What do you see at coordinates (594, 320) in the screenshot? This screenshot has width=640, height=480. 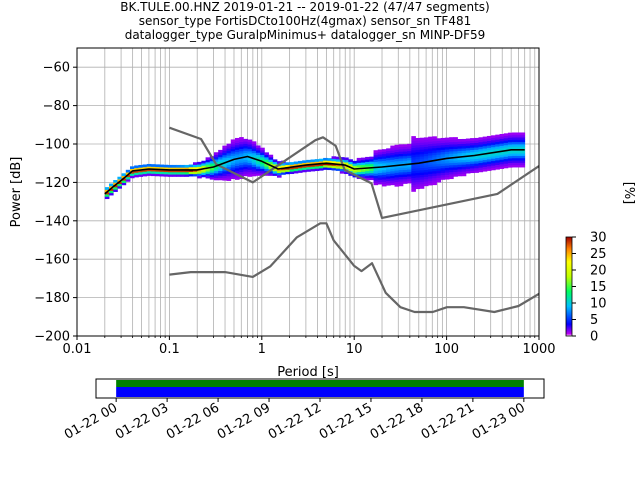 I see `colorbar-tick-label: 5` at bounding box center [594, 320].